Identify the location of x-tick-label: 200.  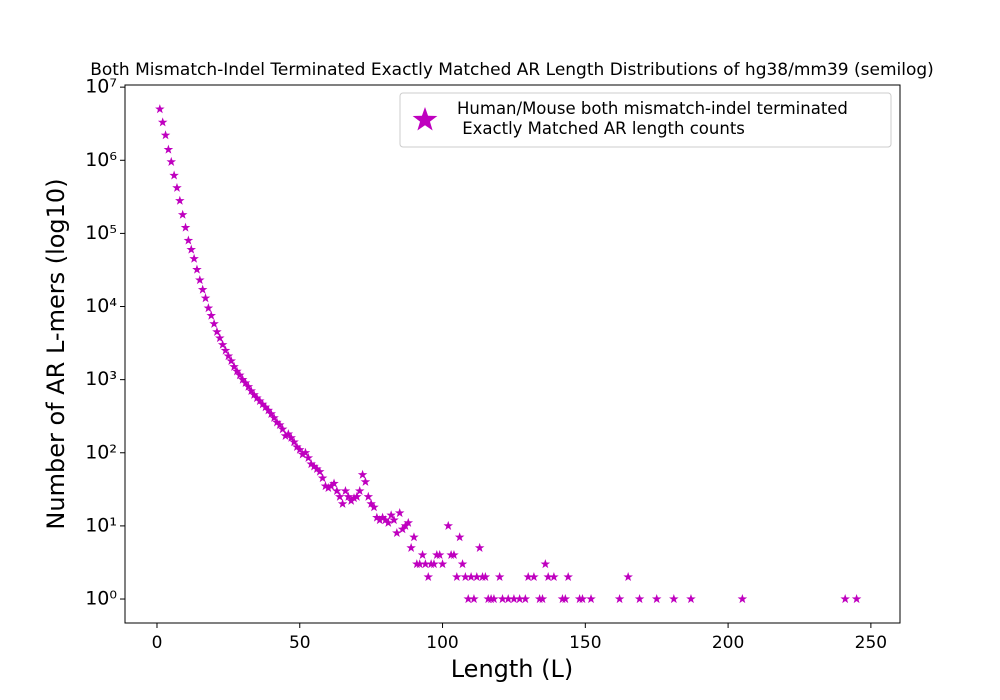
(728, 643).